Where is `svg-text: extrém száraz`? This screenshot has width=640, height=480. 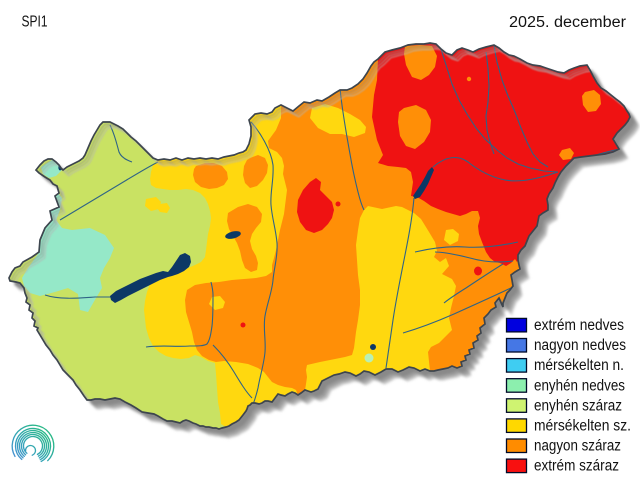
svg-text: extrém száraz is located at coordinates (576, 466).